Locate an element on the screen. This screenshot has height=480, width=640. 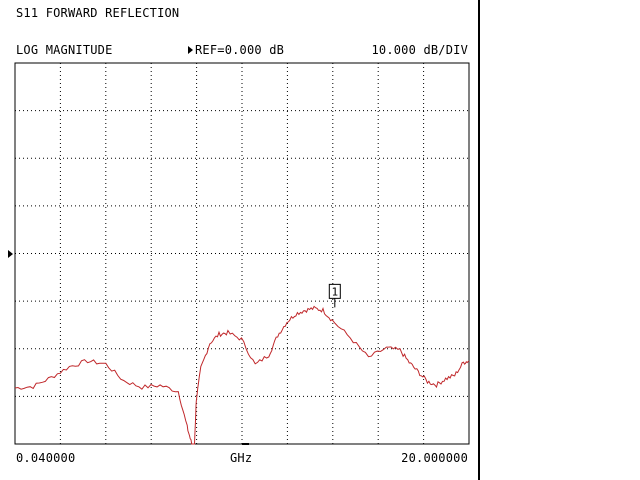
panel-divider is located at coordinates (479, 240).